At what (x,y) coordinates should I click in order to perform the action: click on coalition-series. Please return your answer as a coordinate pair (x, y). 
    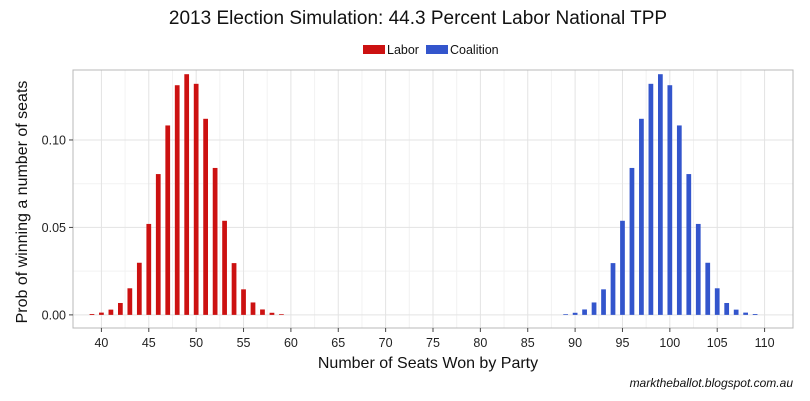
    Looking at the image, I should click on (660, 194).